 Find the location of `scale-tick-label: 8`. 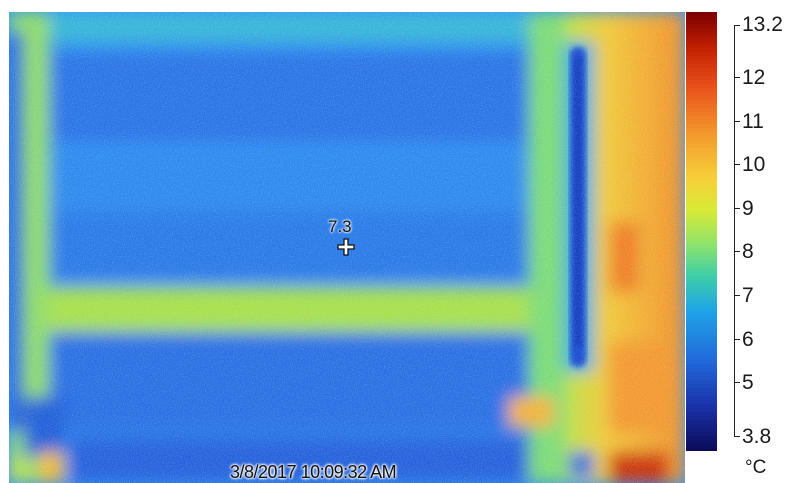

scale-tick-label: 8 is located at coordinates (748, 251).